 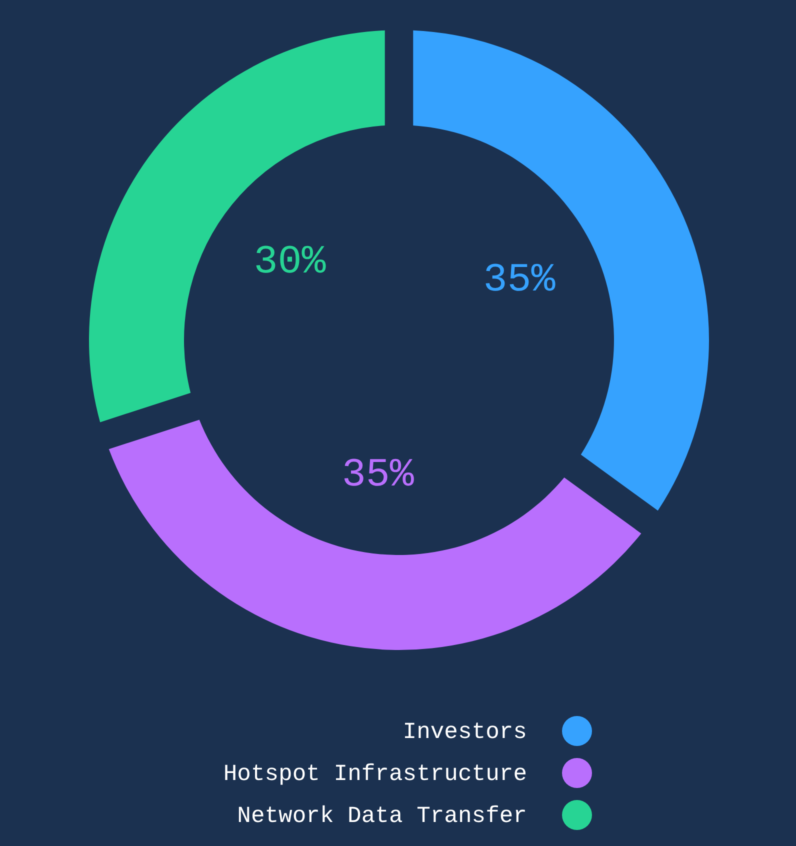 What do you see at coordinates (464, 732) in the screenshot?
I see `legend-label: Investors` at bounding box center [464, 732].